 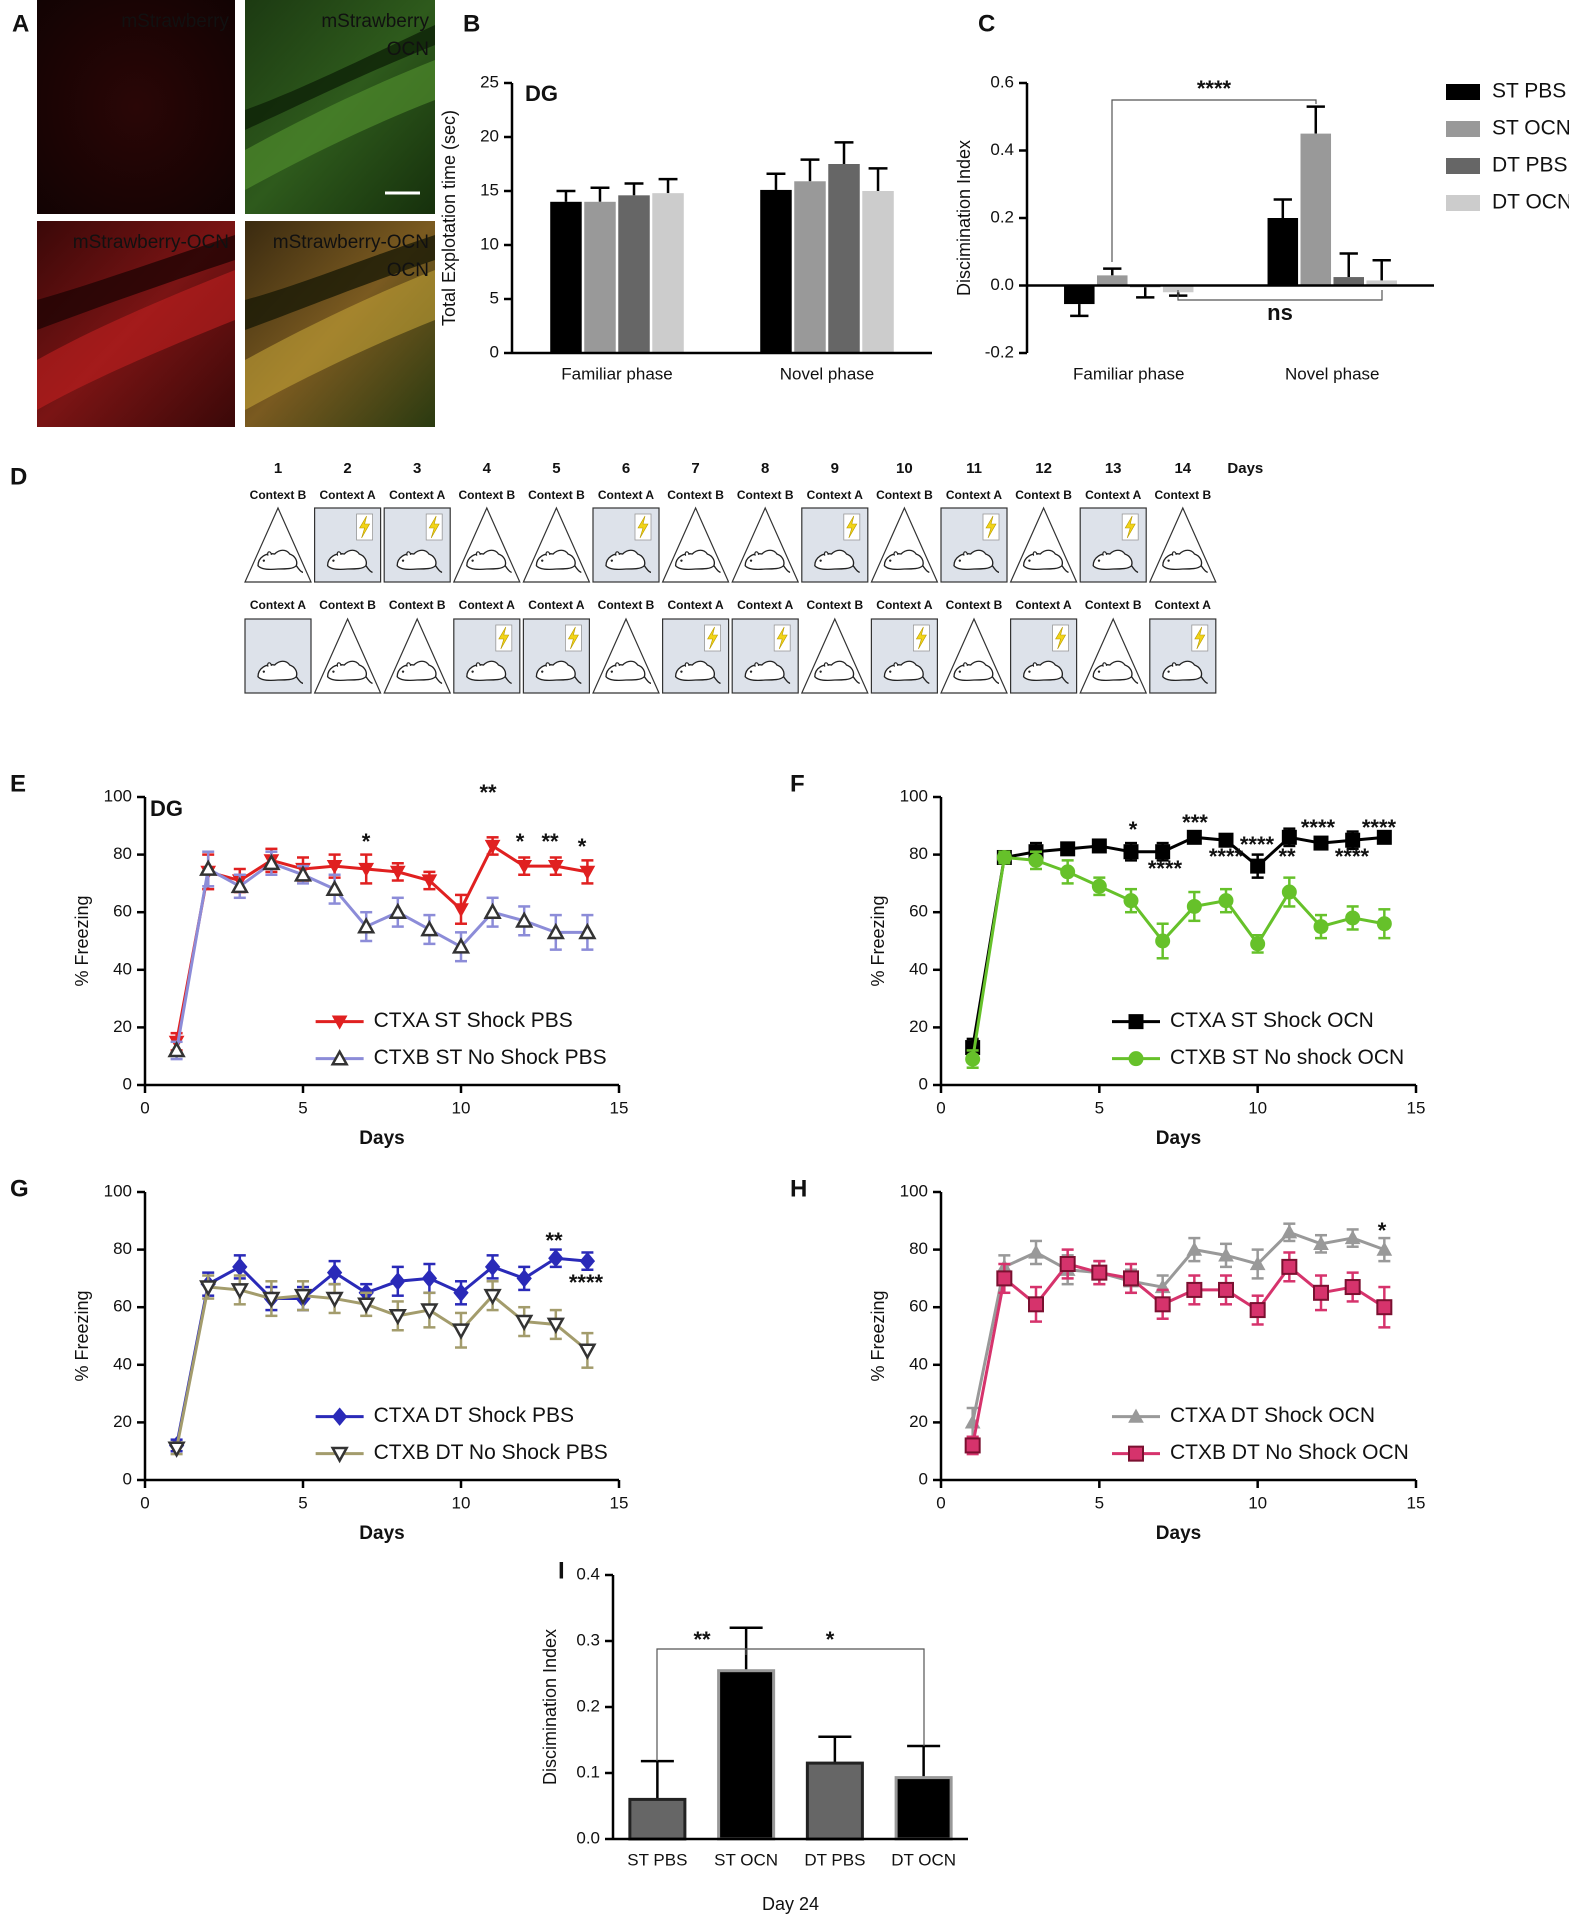 What do you see at coordinates (18, 476) in the screenshot?
I see `panel-label: D` at bounding box center [18, 476].